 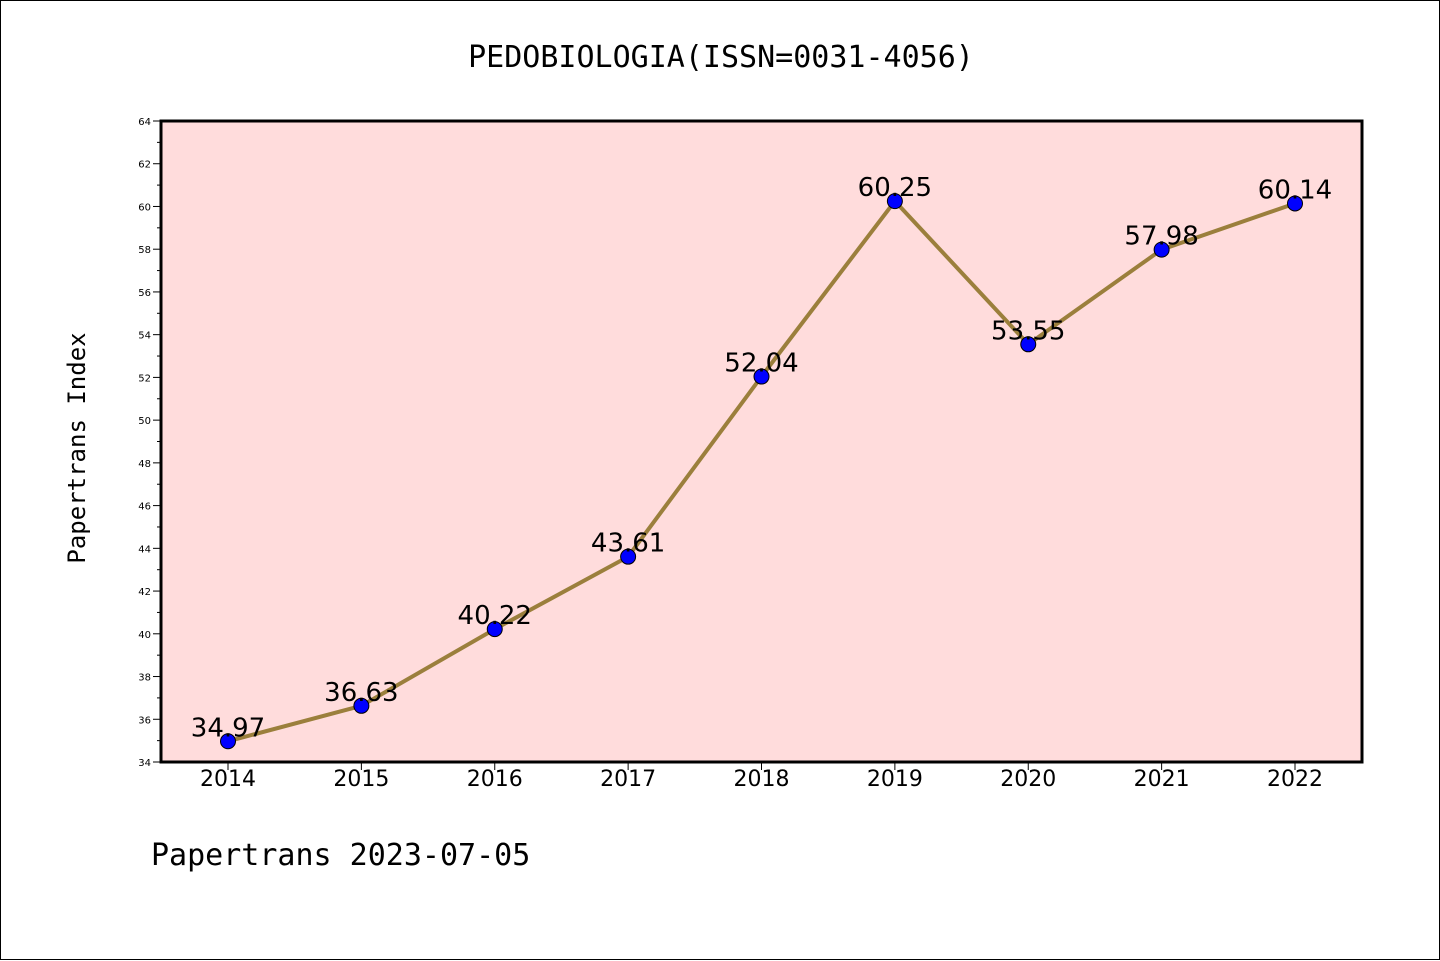 What do you see at coordinates (144, 250) in the screenshot?
I see `y-tick-label: 58` at bounding box center [144, 250].